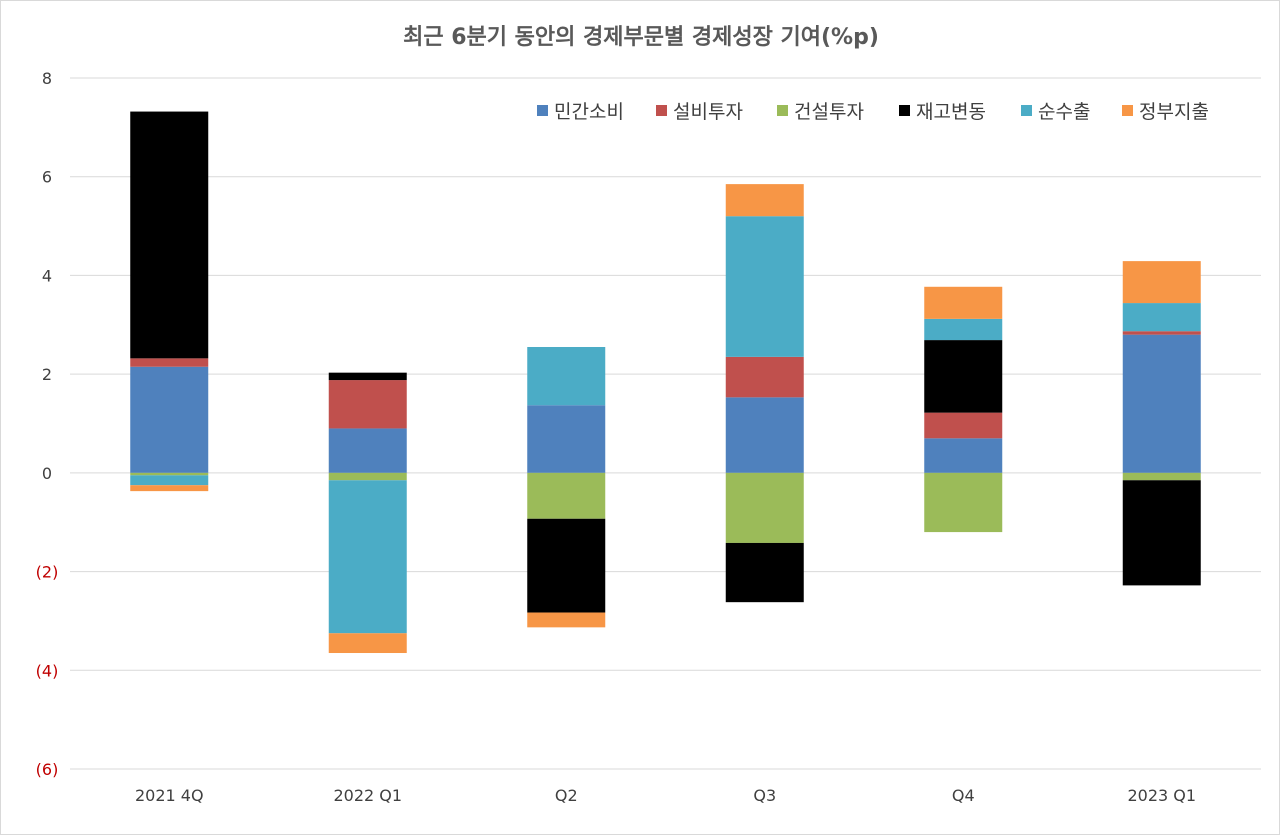  What do you see at coordinates (47, 769) in the screenshot?
I see `y-tick-label: (6)` at bounding box center [47, 769].